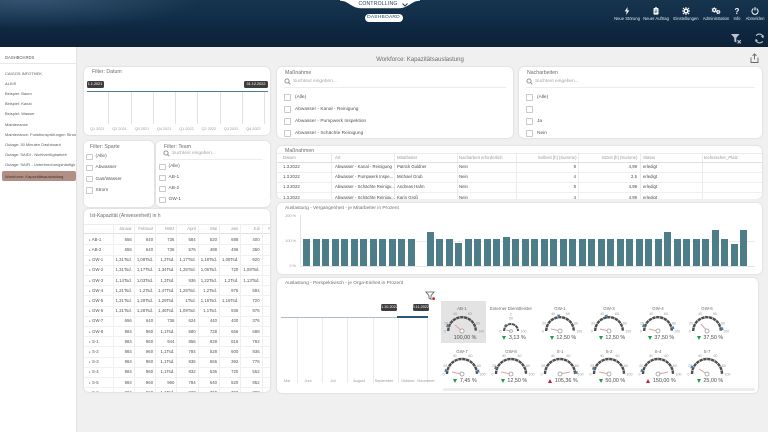 The width and height of the screenshot is (768, 432). Describe the element at coordinates (511, 315) in the screenshot. I see `svg-text: C` at that location.